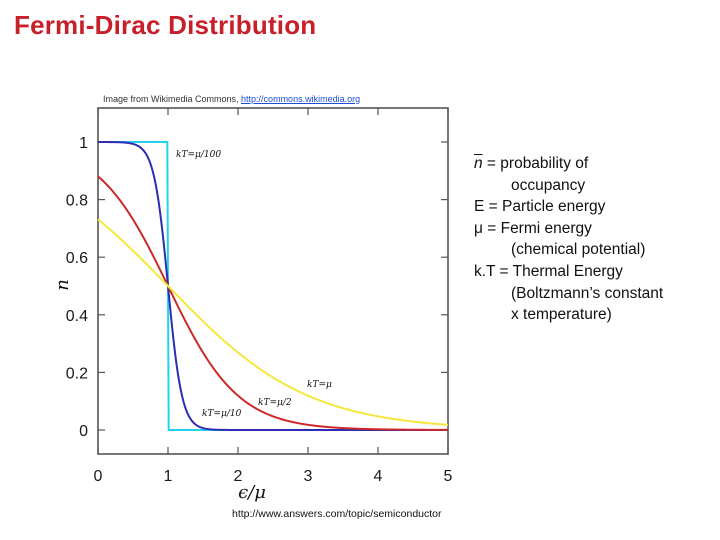 This screenshot has height=540, width=720. What do you see at coordinates (198, 155) in the screenshot?
I see `curve-label-mu100: kT=μ/100` at bounding box center [198, 155].